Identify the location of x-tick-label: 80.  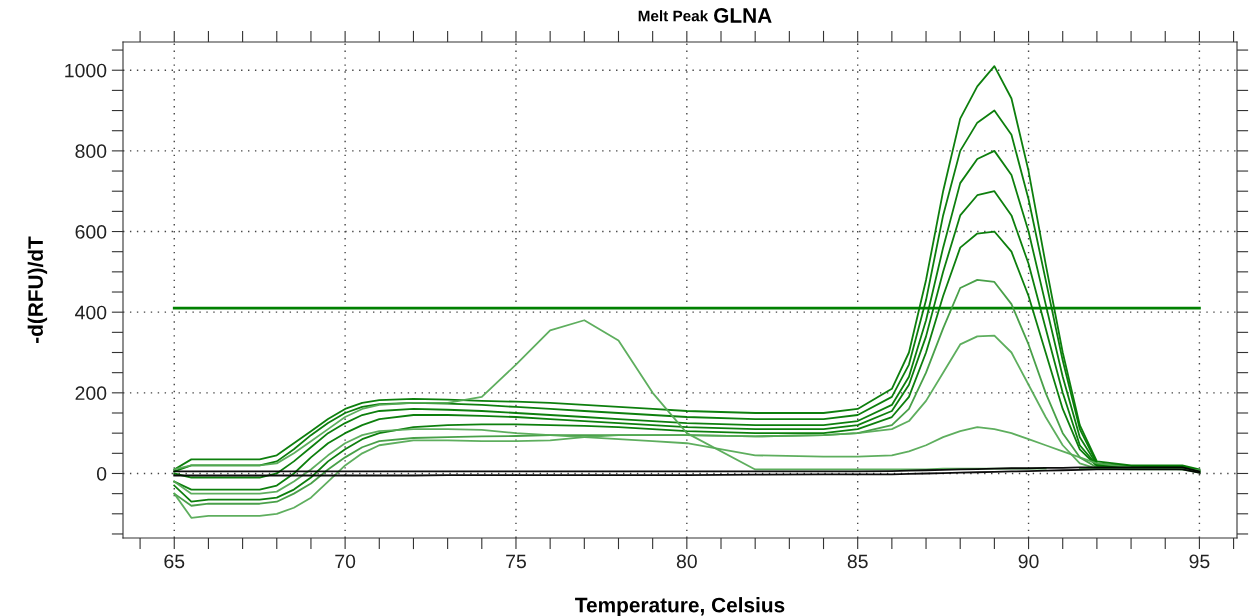
(686, 561).